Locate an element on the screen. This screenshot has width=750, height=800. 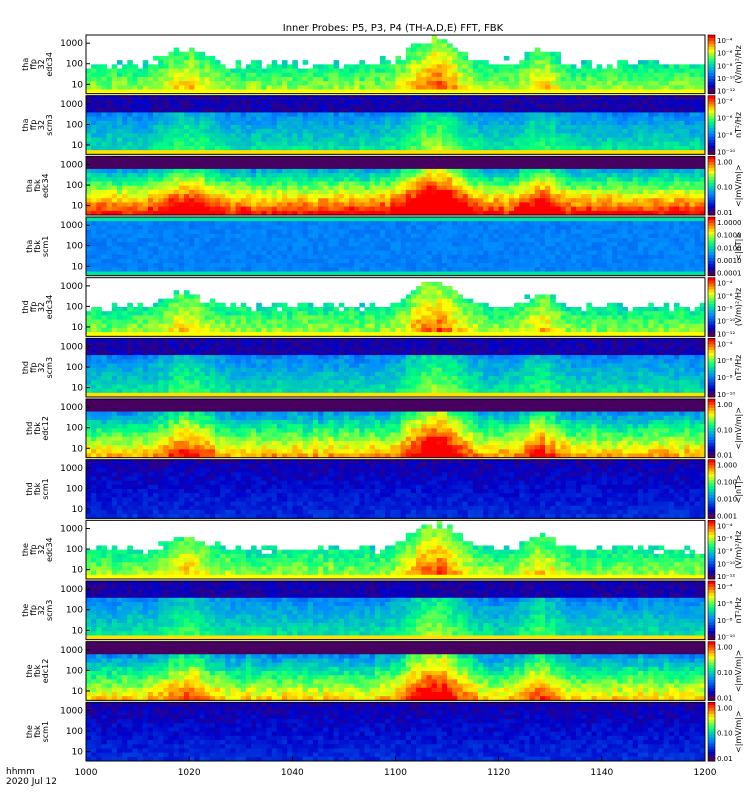
colorbar-tick-label: 10⁻⁸ is located at coordinates (725, 135).